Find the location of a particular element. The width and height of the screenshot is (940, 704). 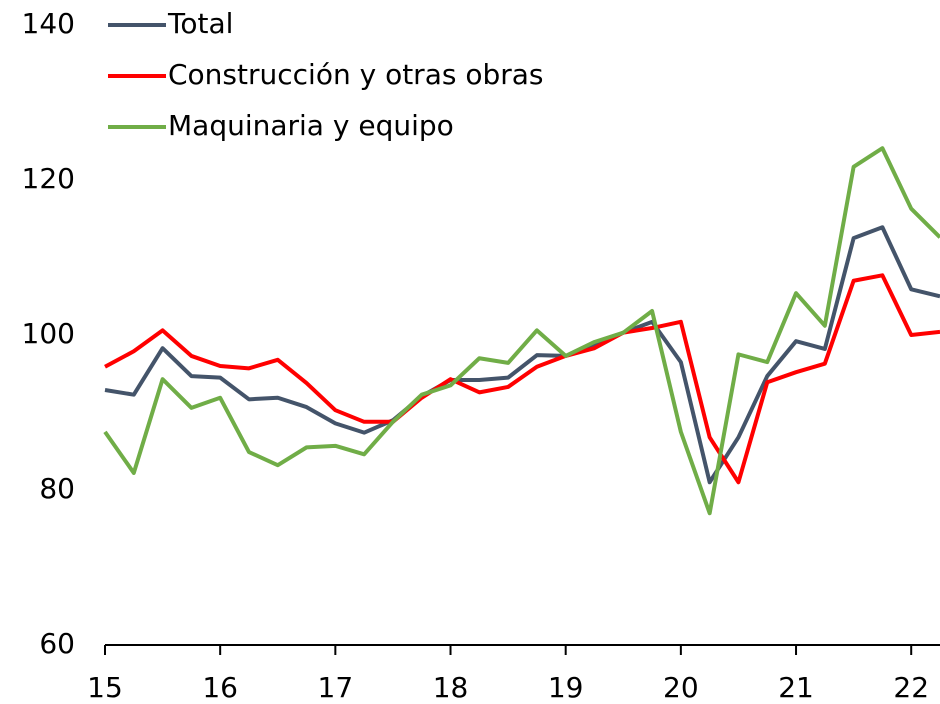

legend-label: Maquinaria y equipo is located at coordinates (311, 125).